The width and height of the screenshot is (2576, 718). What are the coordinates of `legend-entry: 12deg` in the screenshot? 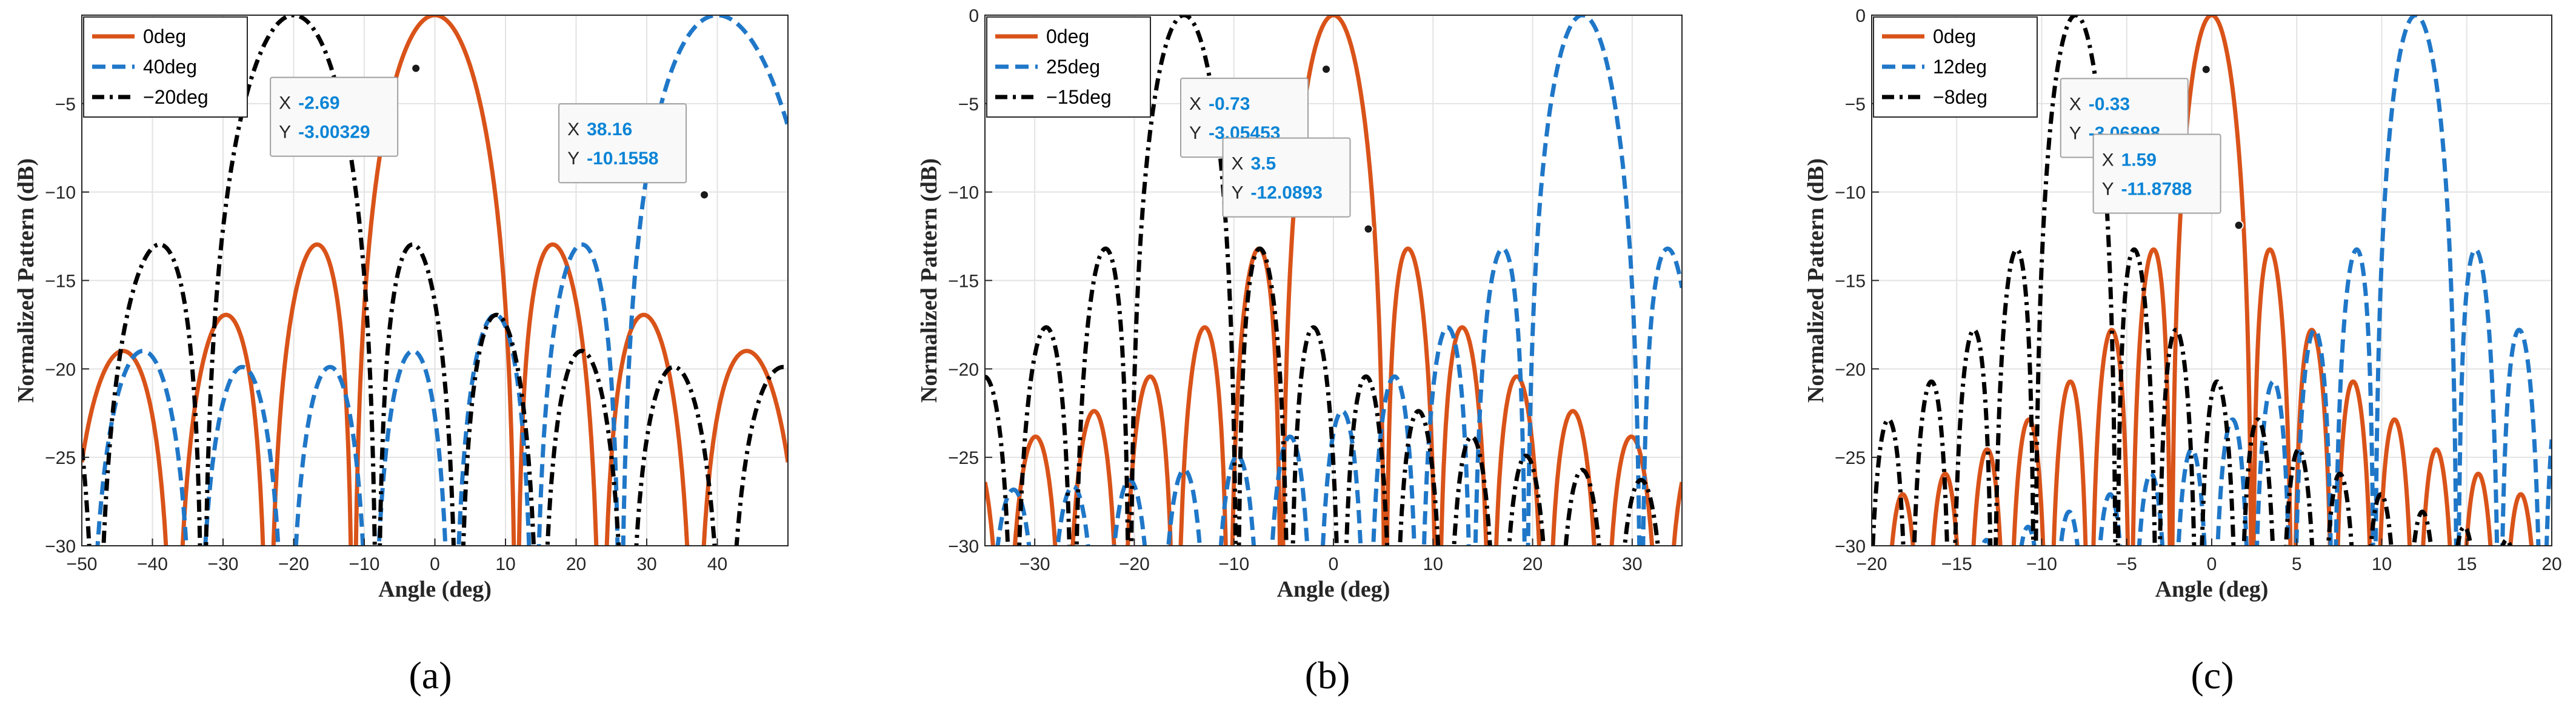 It's located at (1960, 67).